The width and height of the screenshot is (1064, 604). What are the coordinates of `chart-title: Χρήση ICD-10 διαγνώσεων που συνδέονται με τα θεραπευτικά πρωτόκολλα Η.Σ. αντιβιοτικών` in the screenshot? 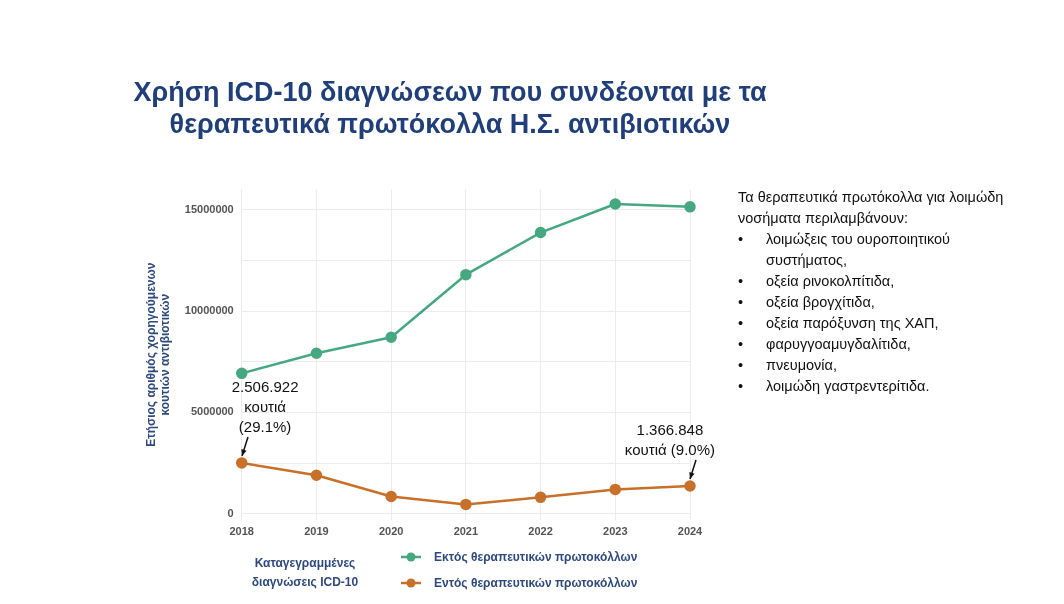 It's located at (450, 108).